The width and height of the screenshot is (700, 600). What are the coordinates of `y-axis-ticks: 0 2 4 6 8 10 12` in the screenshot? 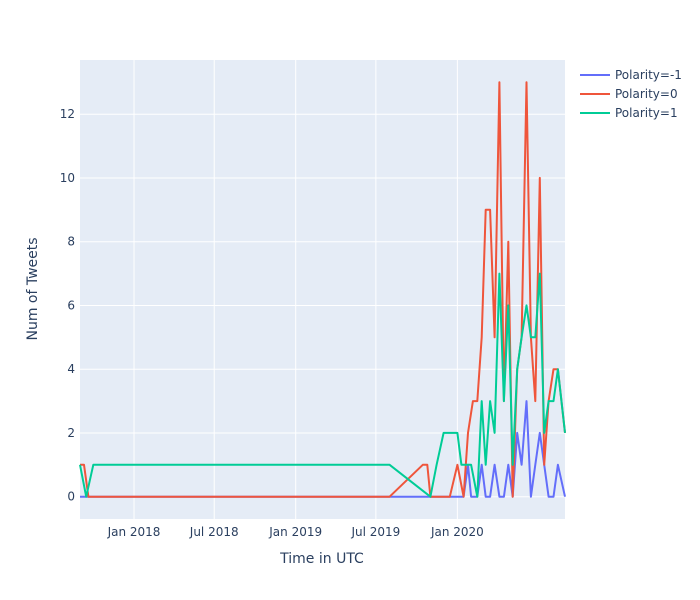 It's located at (67, 305).